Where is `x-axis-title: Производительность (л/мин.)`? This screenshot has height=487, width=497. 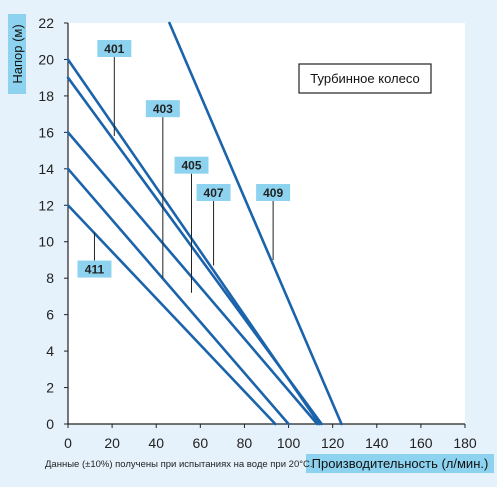
x-axis-title: Производительность (л/мин.) is located at coordinates (400, 463).